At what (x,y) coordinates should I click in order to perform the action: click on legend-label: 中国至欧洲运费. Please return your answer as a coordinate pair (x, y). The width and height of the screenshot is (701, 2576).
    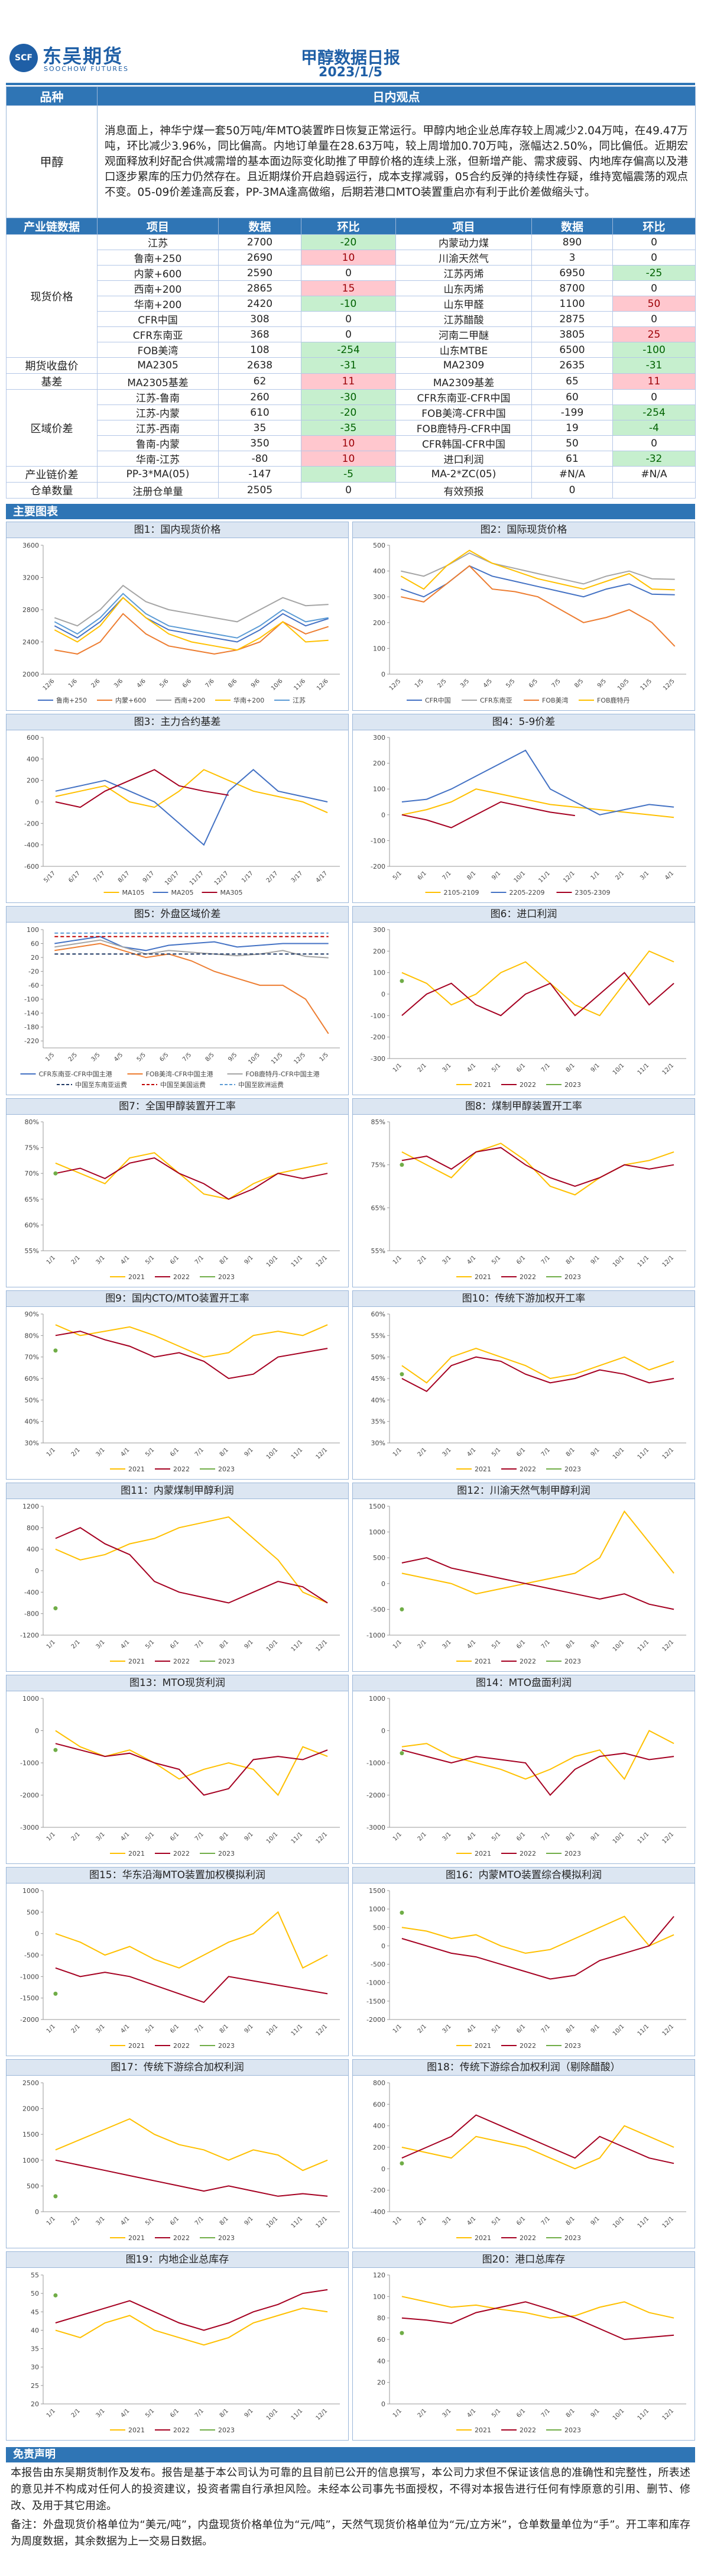
    Looking at the image, I should click on (261, 1085).